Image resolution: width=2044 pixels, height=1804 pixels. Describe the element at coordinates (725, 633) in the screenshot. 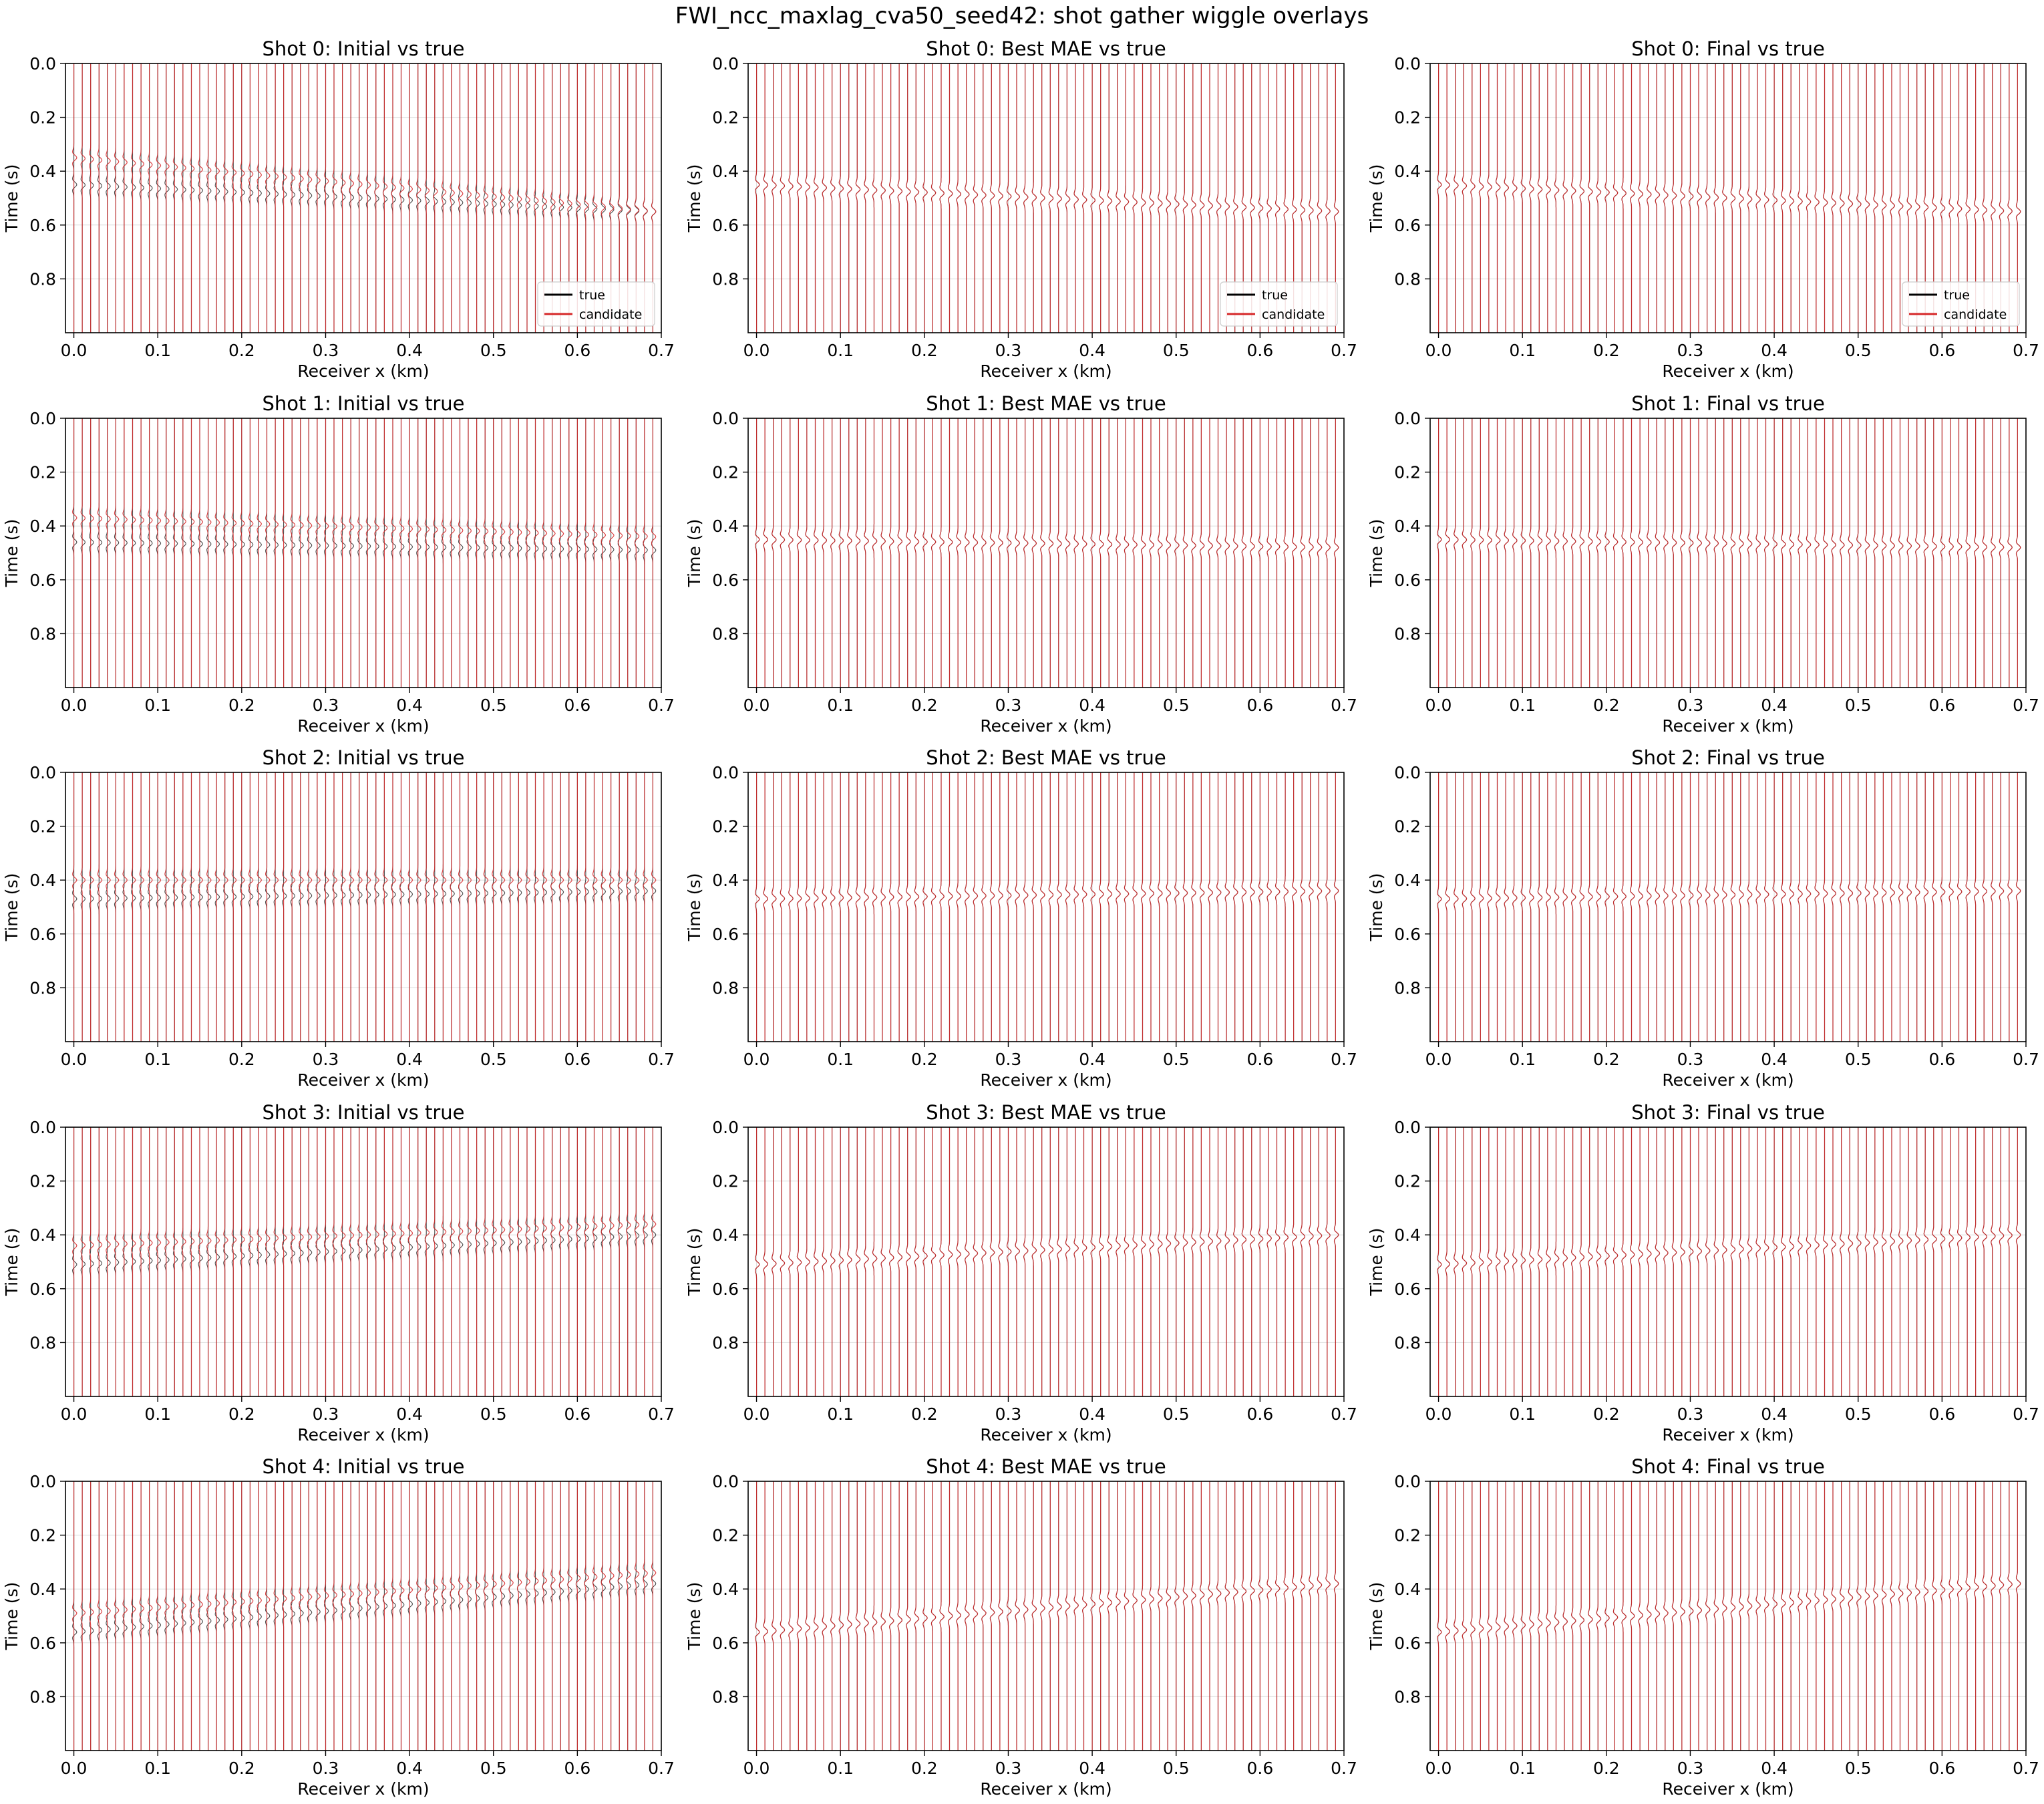

I see `y-tick-label: 0.8` at that location.